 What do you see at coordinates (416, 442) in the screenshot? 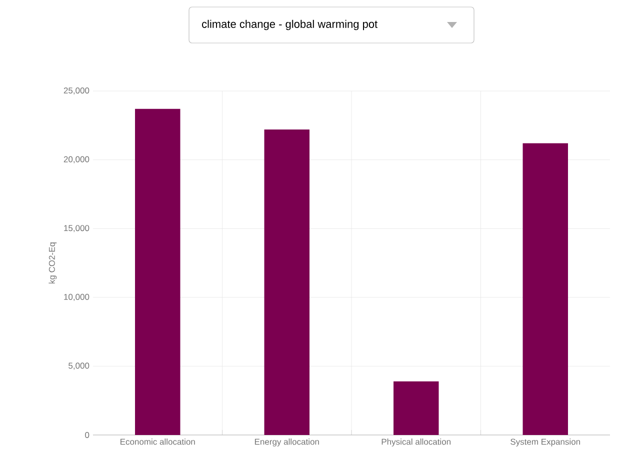
I see `x-tick-label: Physical allocation` at bounding box center [416, 442].